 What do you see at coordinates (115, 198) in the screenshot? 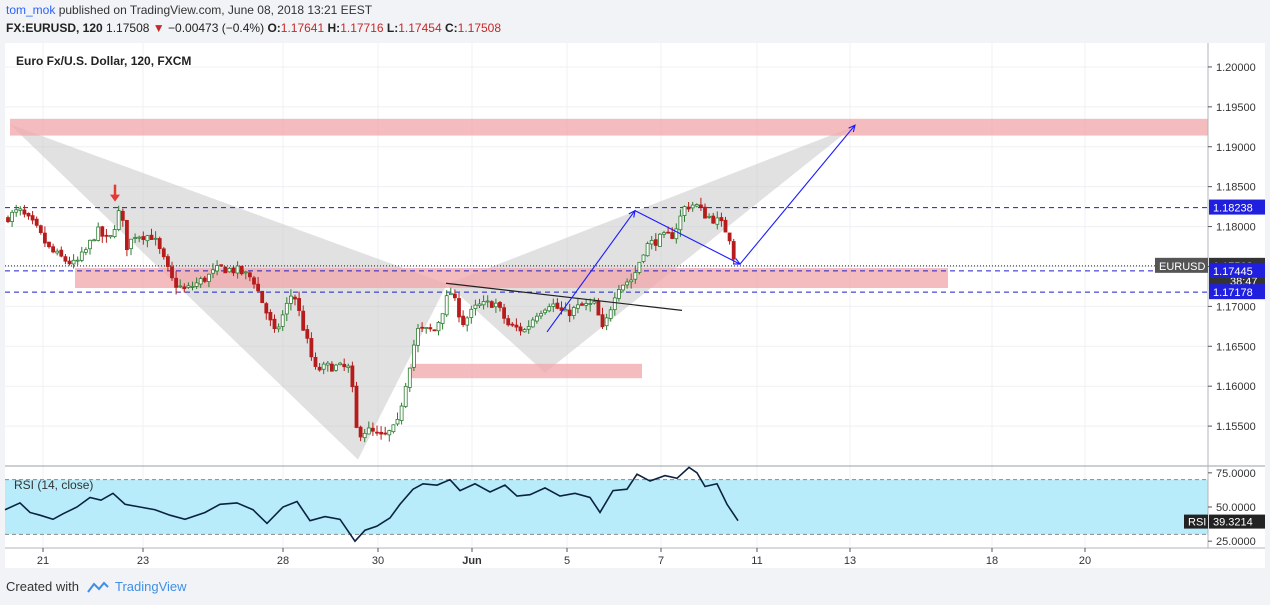
I see `down-arrow-head-icon` at bounding box center [115, 198].